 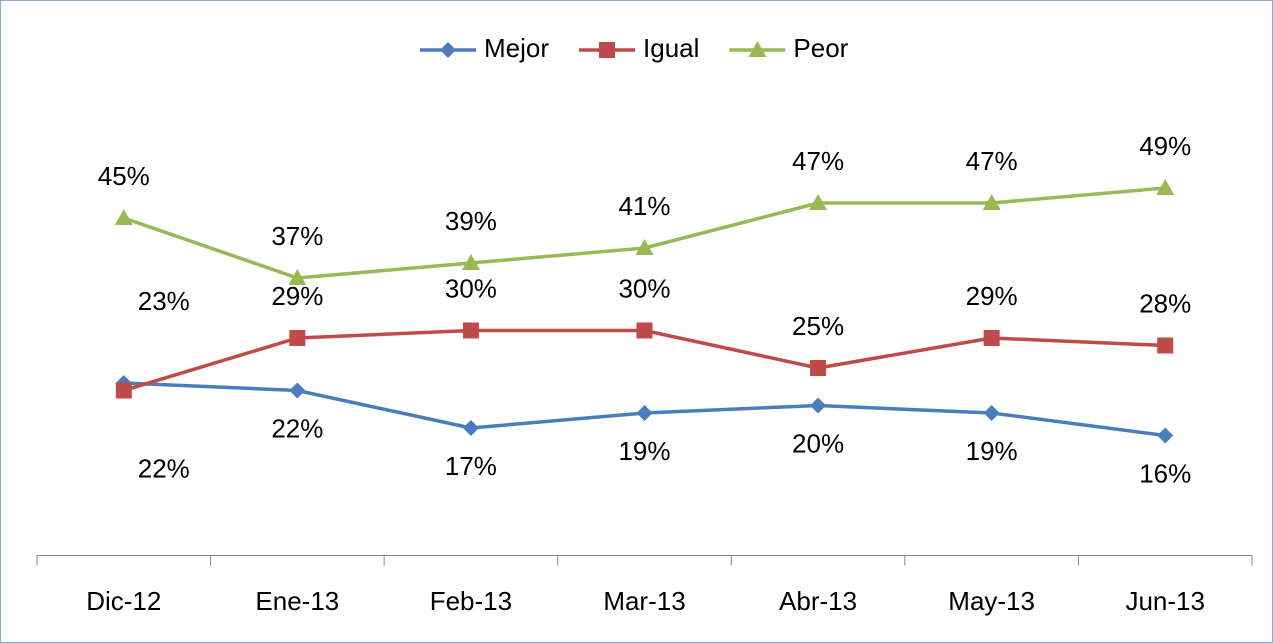 I want to click on data-label: 39%, so click(x=471, y=221).